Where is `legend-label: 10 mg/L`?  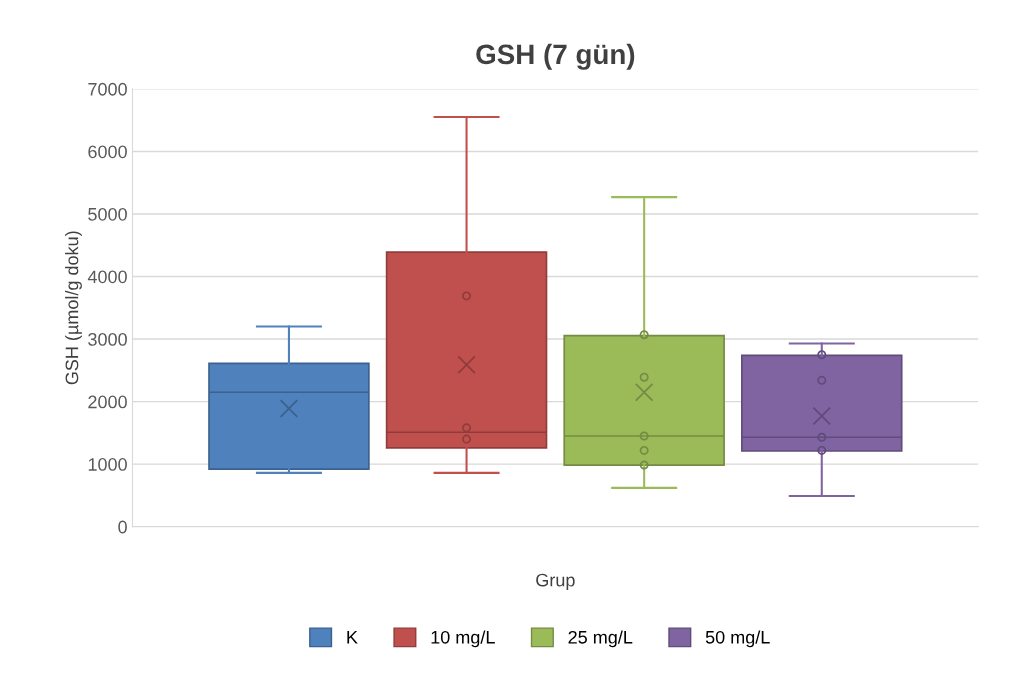
legend-label: 10 mg/L is located at coordinates (463, 639).